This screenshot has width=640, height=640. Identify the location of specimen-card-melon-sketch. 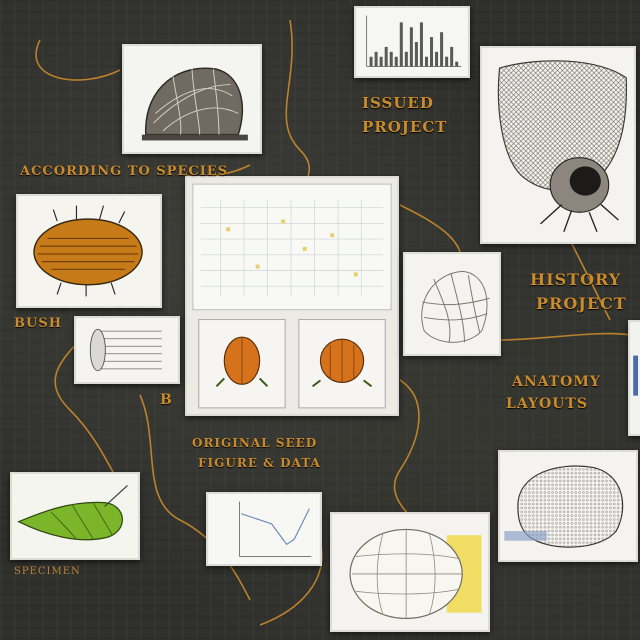
(410, 572).